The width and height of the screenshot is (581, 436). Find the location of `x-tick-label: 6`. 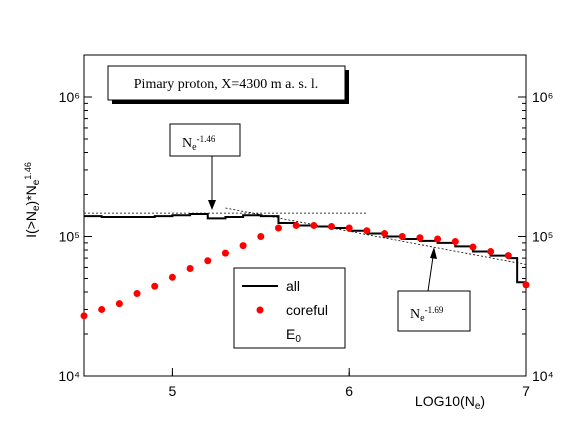

x-tick-label: 6 is located at coordinates (349, 391).